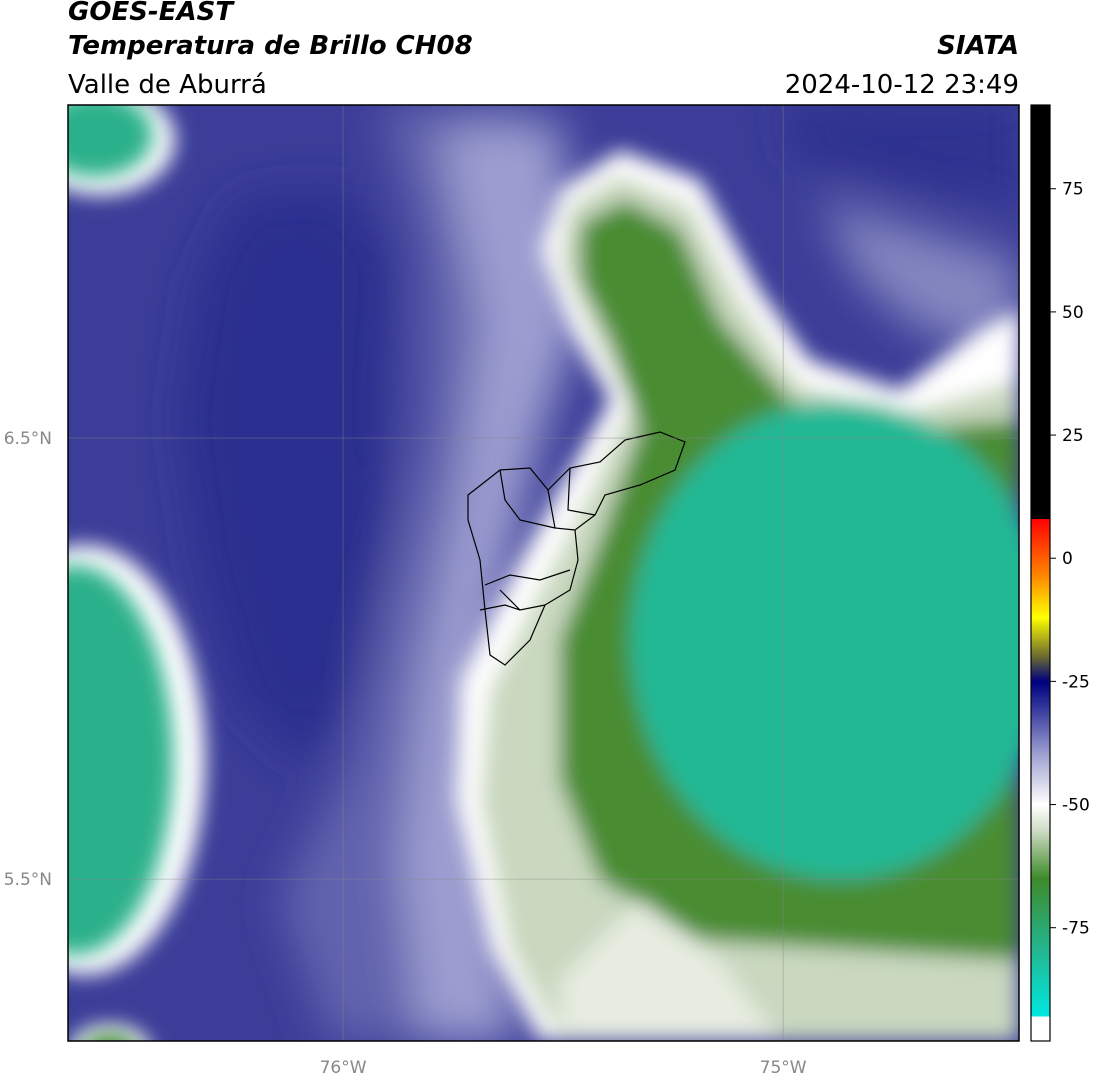 This screenshot has width=1094, height=1078. Describe the element at coordinates (270, 46) in the screenshot. I see `subtitle: Temperatura de Brillo CH08` at that location.